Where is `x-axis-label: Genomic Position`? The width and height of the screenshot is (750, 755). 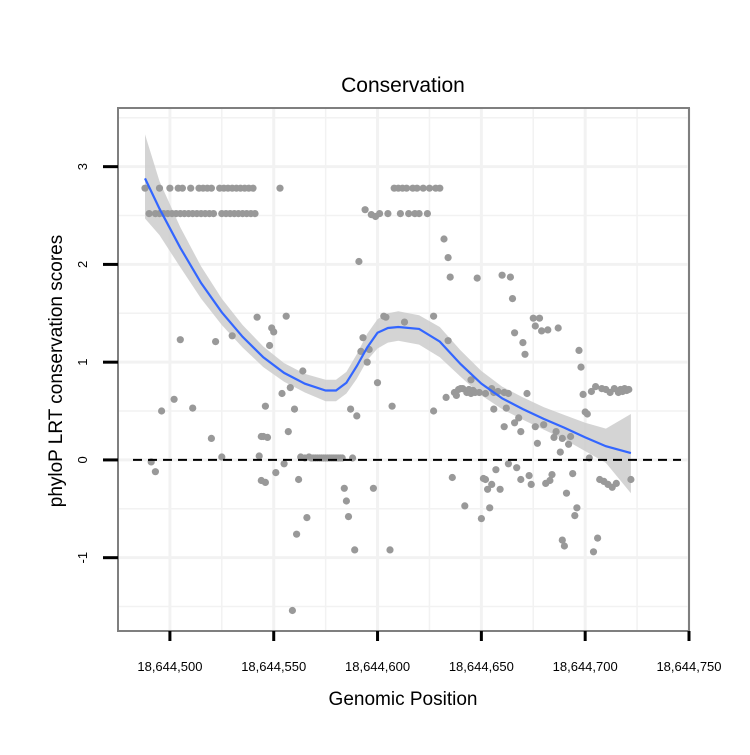 x-axis-label: Genomic Position is located at coordinates (403, 699).